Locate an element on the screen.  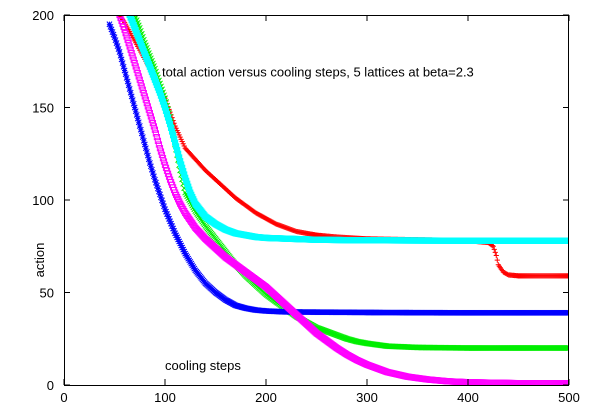
y-tick-label: 100 is located at coordinates (43, 200).